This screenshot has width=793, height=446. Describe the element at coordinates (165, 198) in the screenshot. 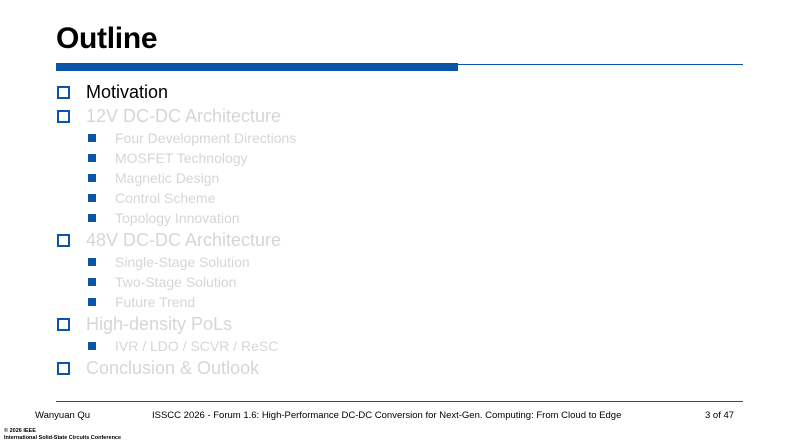

I see `outline-subitem-label: Control Scheme` at that location.